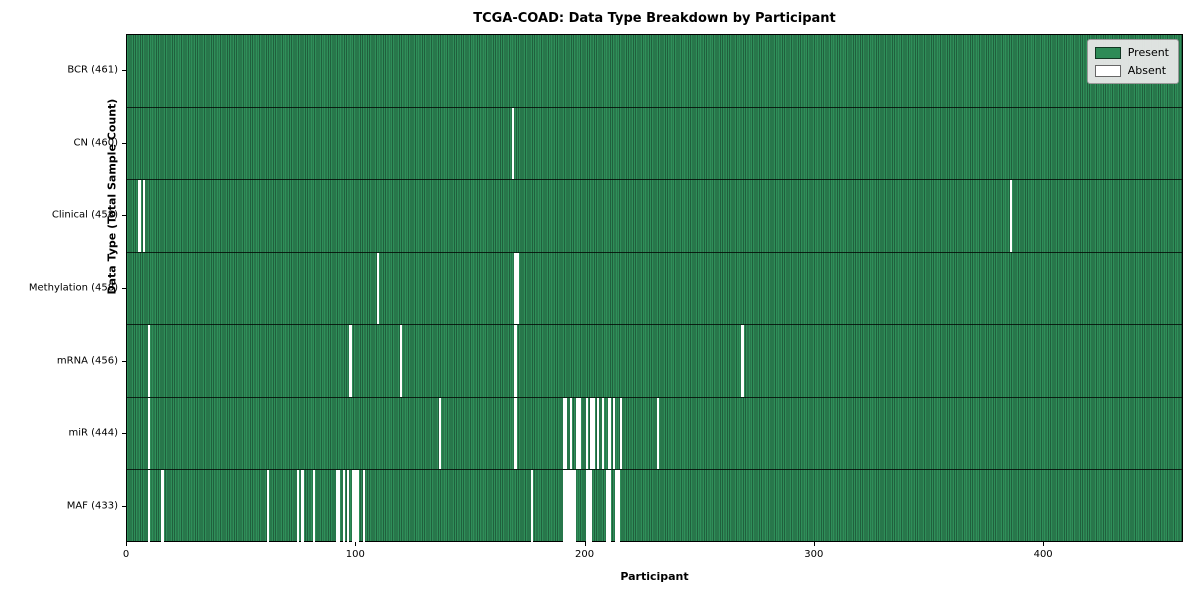 The height and width of the screenshot is (600, 1200). What do you see at coordinates (654, 434) in the screenshot?
I see `row-mir` at bounding box center [654, 434].